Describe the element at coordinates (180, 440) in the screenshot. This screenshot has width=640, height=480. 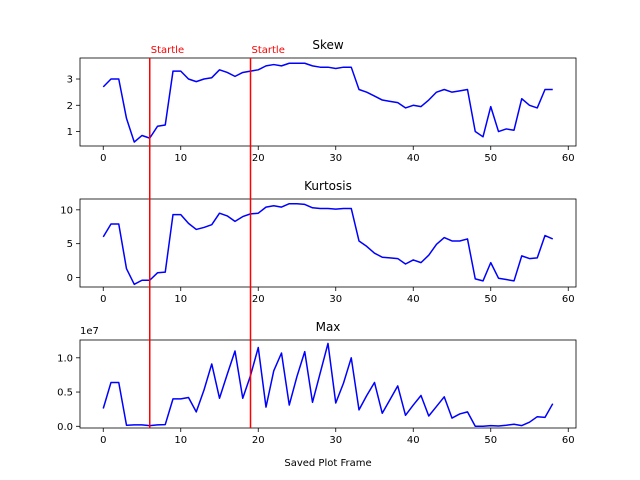
I see `x-tick-label-max: 10` at that location.